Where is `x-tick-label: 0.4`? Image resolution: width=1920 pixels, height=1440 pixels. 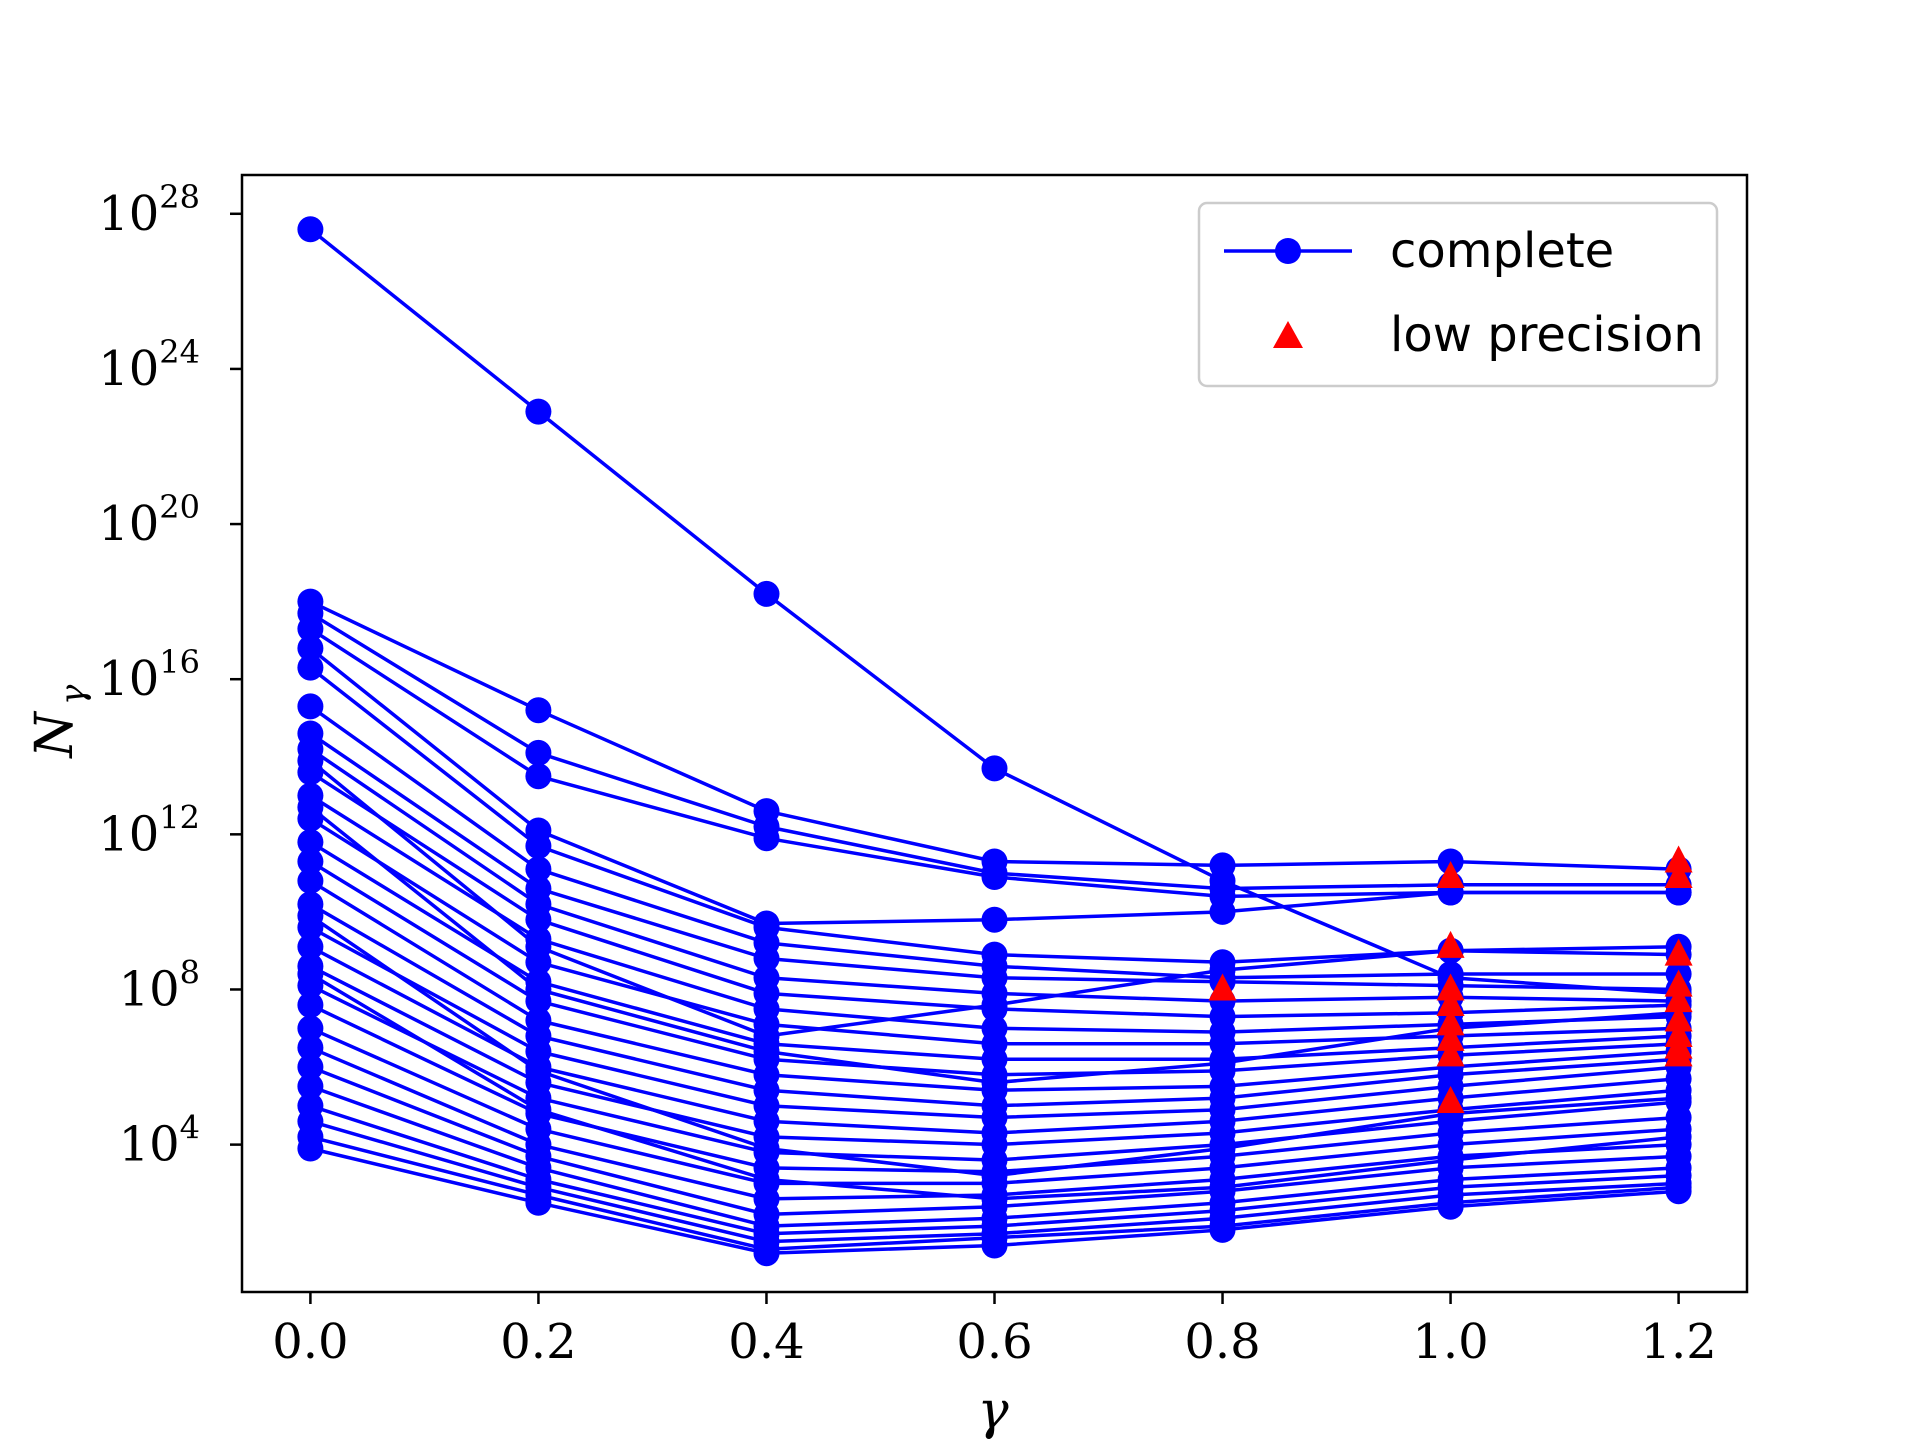
x-tick-label: 0.4 is located at coordinates (766, 1342).